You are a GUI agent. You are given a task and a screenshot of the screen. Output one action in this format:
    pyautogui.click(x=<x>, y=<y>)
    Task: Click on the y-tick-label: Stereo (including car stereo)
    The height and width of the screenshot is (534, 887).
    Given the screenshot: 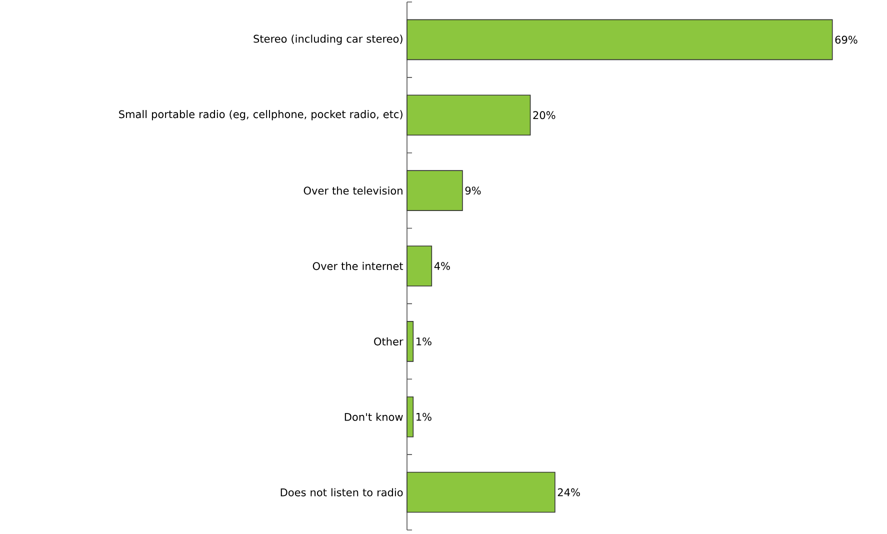 What is the action you would take?
    pyautogui.click(x=328, y=39)
    